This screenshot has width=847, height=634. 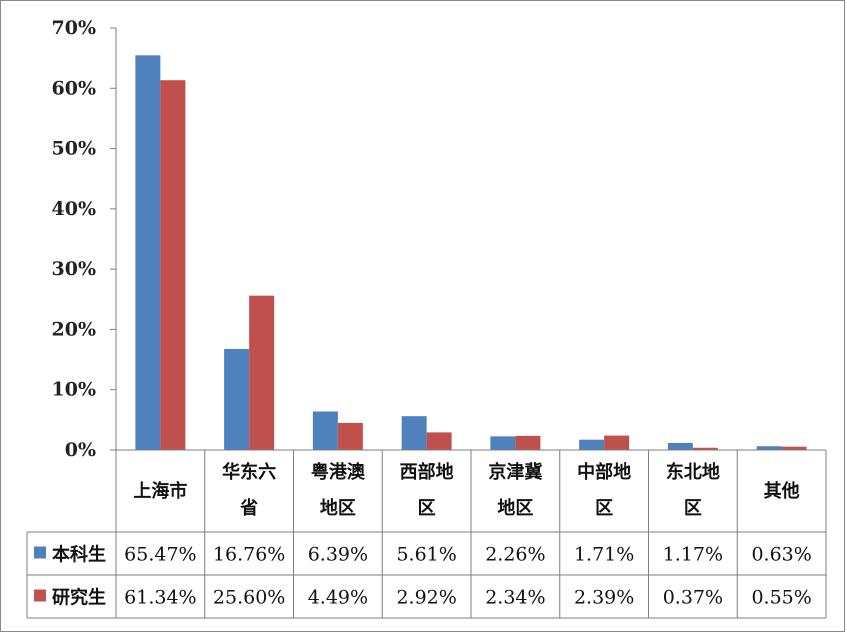 I want to click on category-label: 省, so click(x=248, y=508).